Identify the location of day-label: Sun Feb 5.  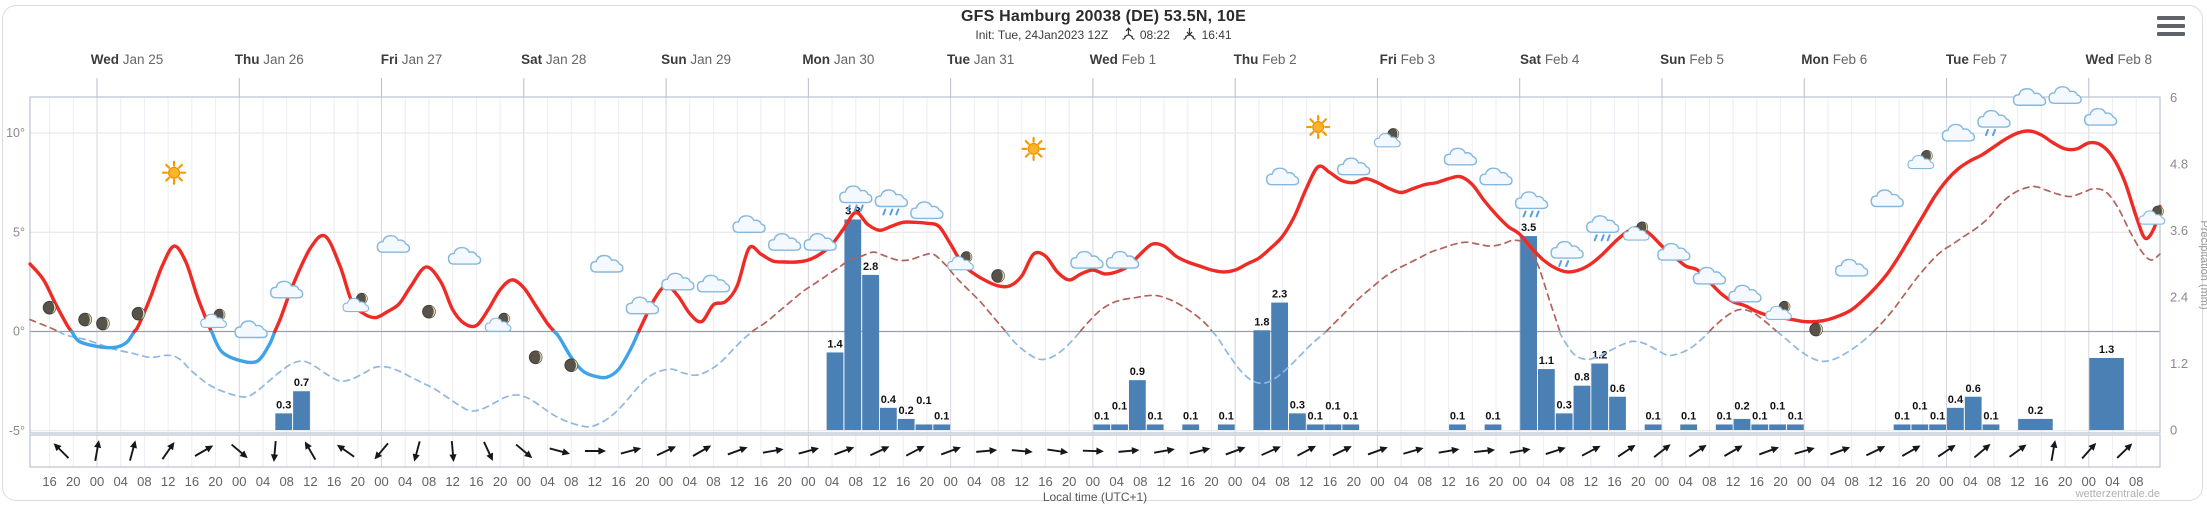
(1692, 59).